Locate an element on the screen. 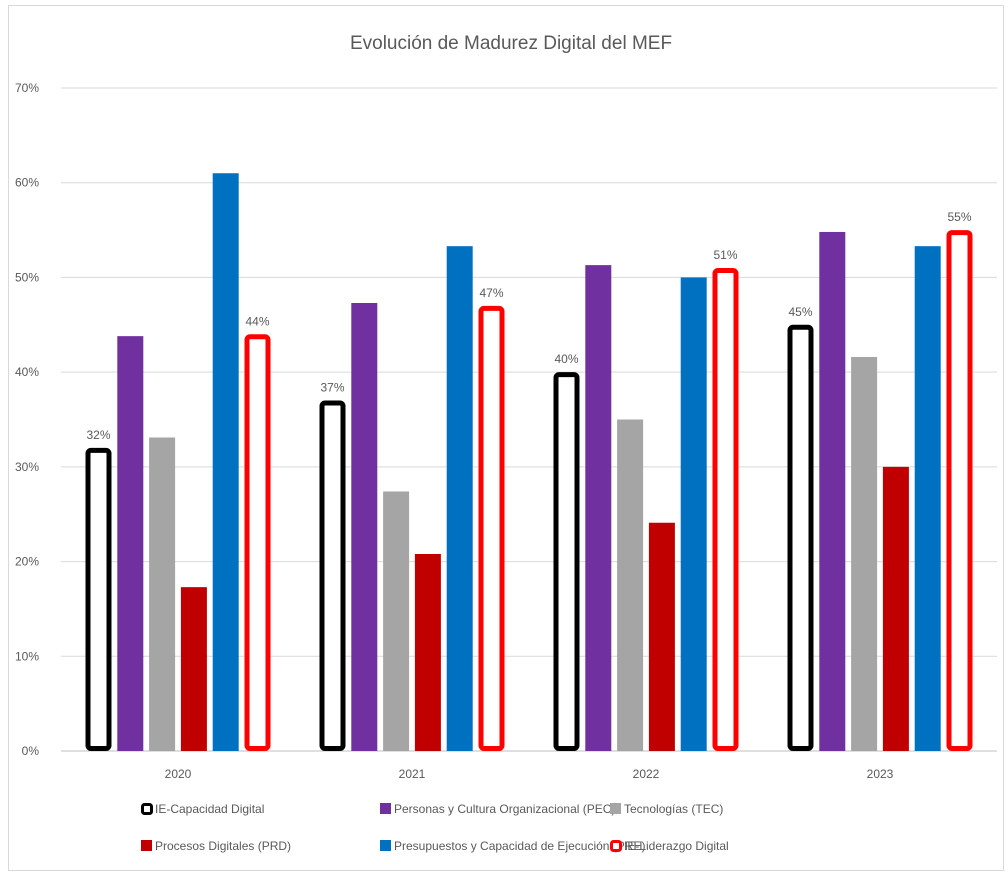 The height and width of the screenshot is (874, 1008). y-tick-label: 50% is located at coordinates (27, 277).